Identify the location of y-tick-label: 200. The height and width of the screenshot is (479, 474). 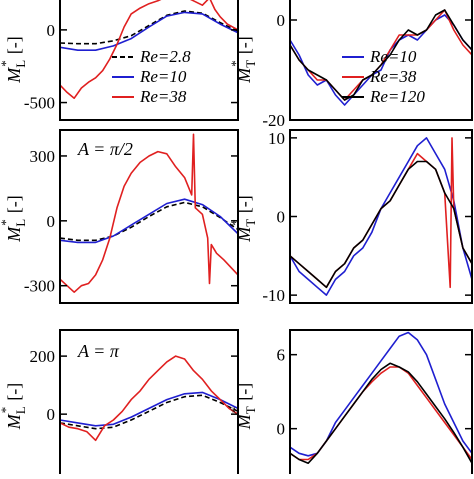
(43, 356).